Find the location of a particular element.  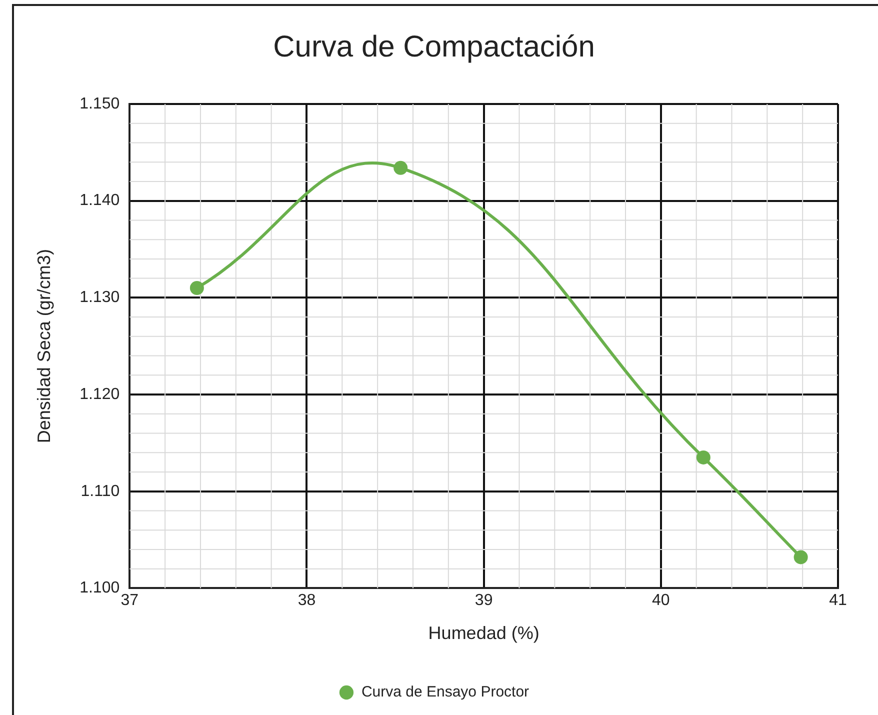

y-tick-label: 1.130 is located at coordinates (100, 297).